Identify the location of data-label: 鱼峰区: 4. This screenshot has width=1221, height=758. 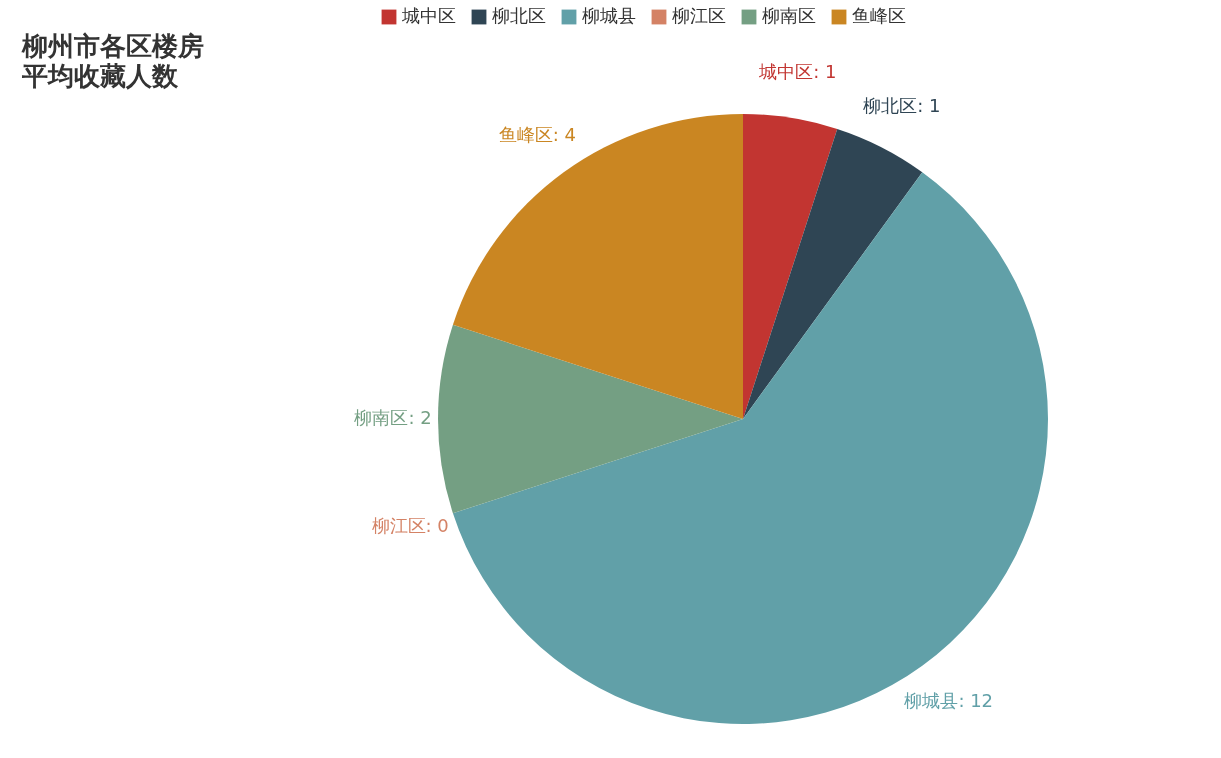
(537, 134).